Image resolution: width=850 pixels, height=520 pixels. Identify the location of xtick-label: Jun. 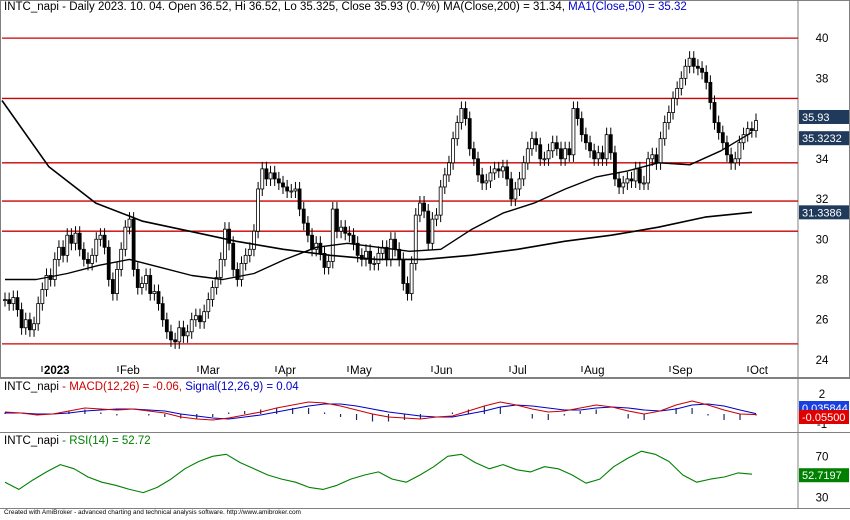
(443, 371).